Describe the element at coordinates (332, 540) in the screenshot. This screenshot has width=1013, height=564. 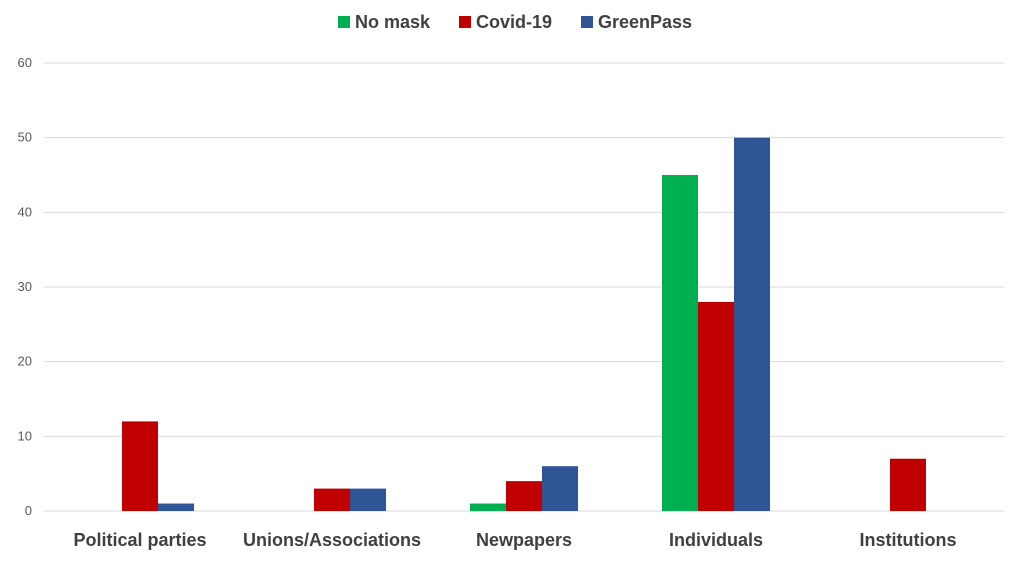
I see `x-category-label: Unions/Associations` at that location.